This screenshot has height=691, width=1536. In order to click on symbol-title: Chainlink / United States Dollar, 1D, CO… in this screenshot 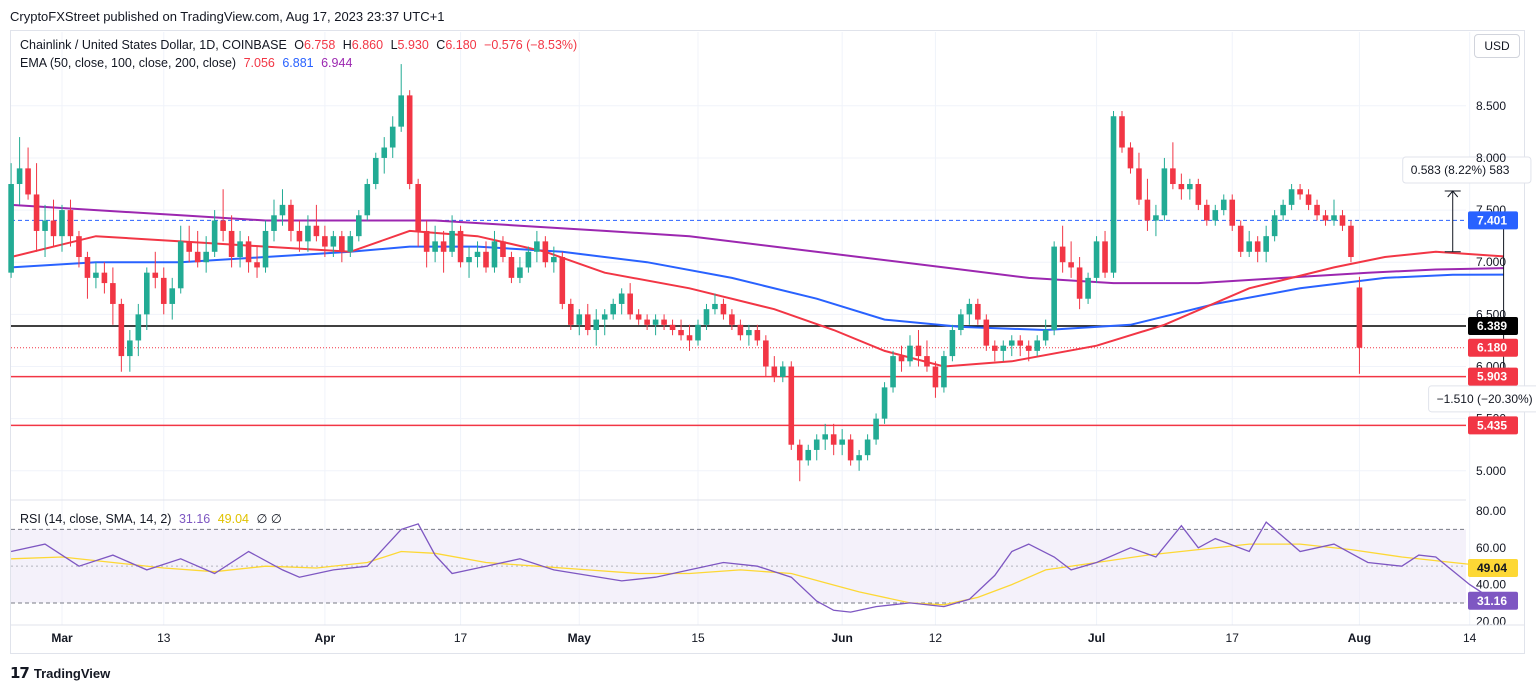, I will do `click(153, 45)`.